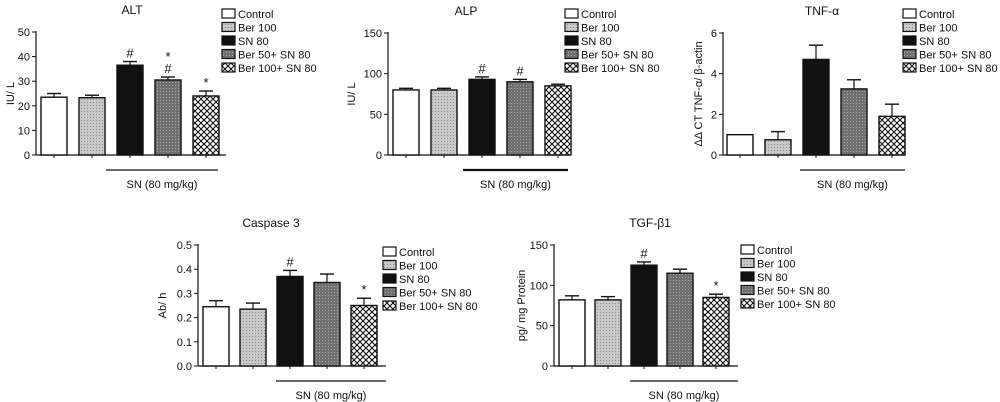 Image resolution: width=1000 pixels, height=402 pixels. Describe the element at coordinates (184, 343) in the screenshot. I see `y-tick-label: 0.1` at that location.